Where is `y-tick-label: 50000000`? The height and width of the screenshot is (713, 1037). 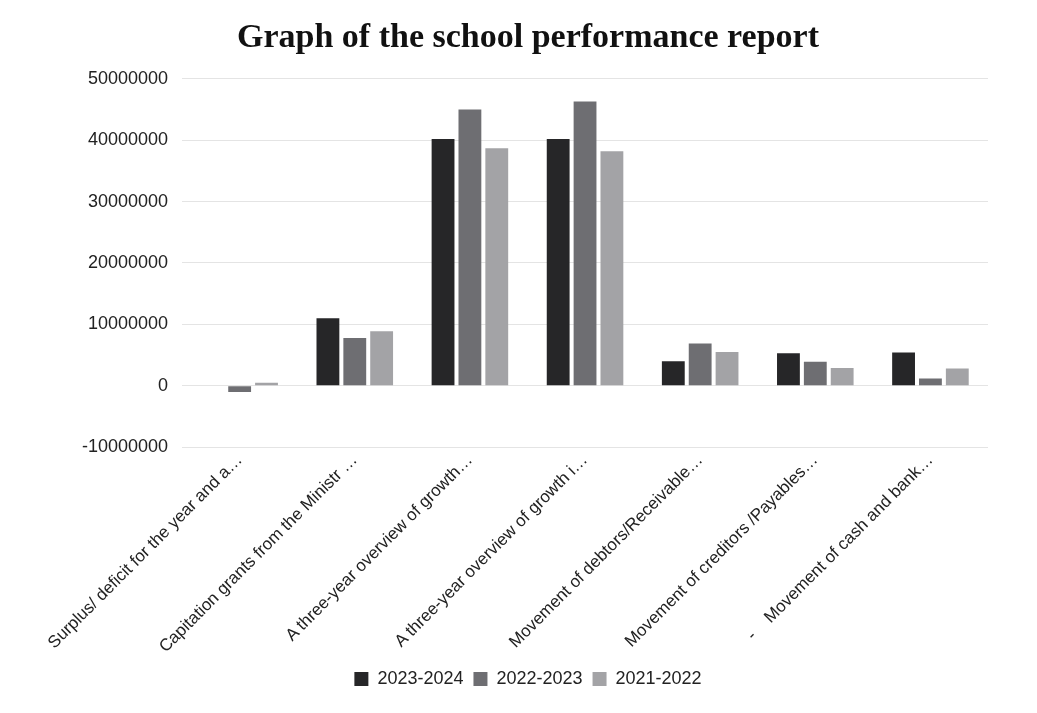 y-tick-label: 50000000 is located at coordinates (128, 77).